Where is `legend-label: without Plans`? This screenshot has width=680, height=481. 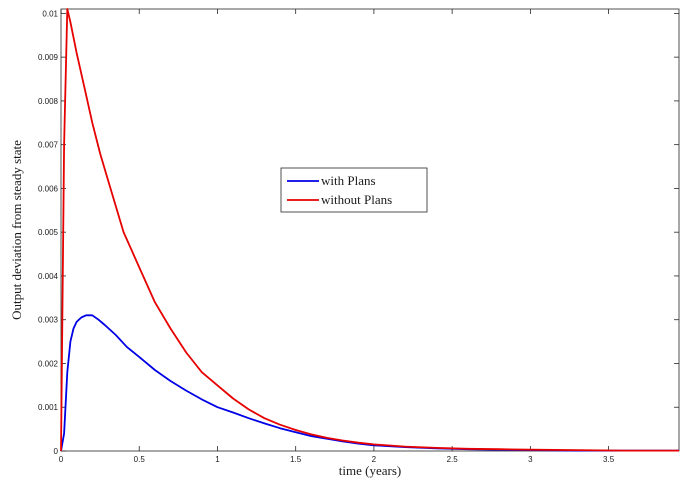 legend-label: without Plans is located at coordinates (356, 199).